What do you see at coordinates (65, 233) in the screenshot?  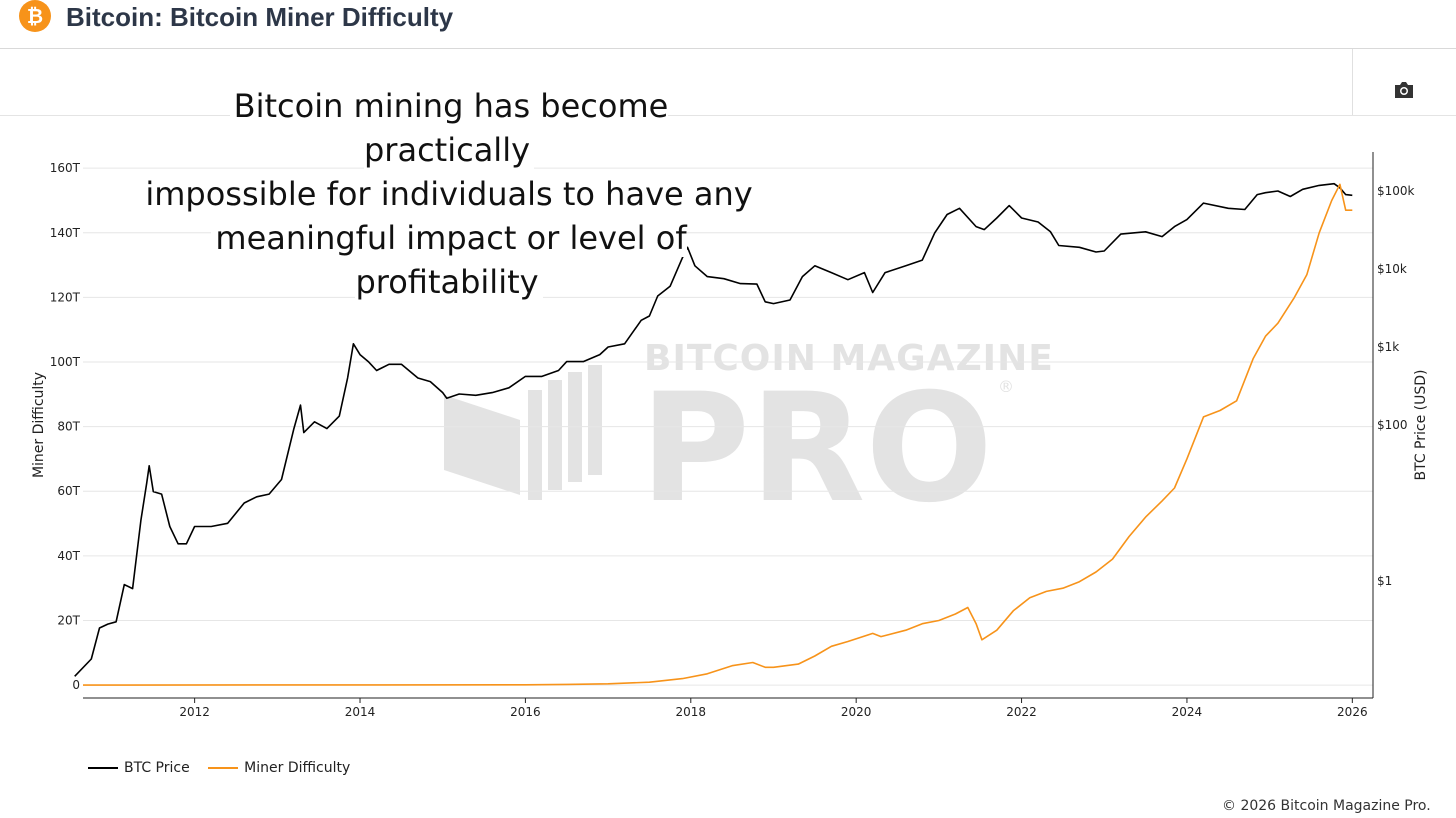 I see `y-tick-label: 140T` at bounding box center [65, 233].